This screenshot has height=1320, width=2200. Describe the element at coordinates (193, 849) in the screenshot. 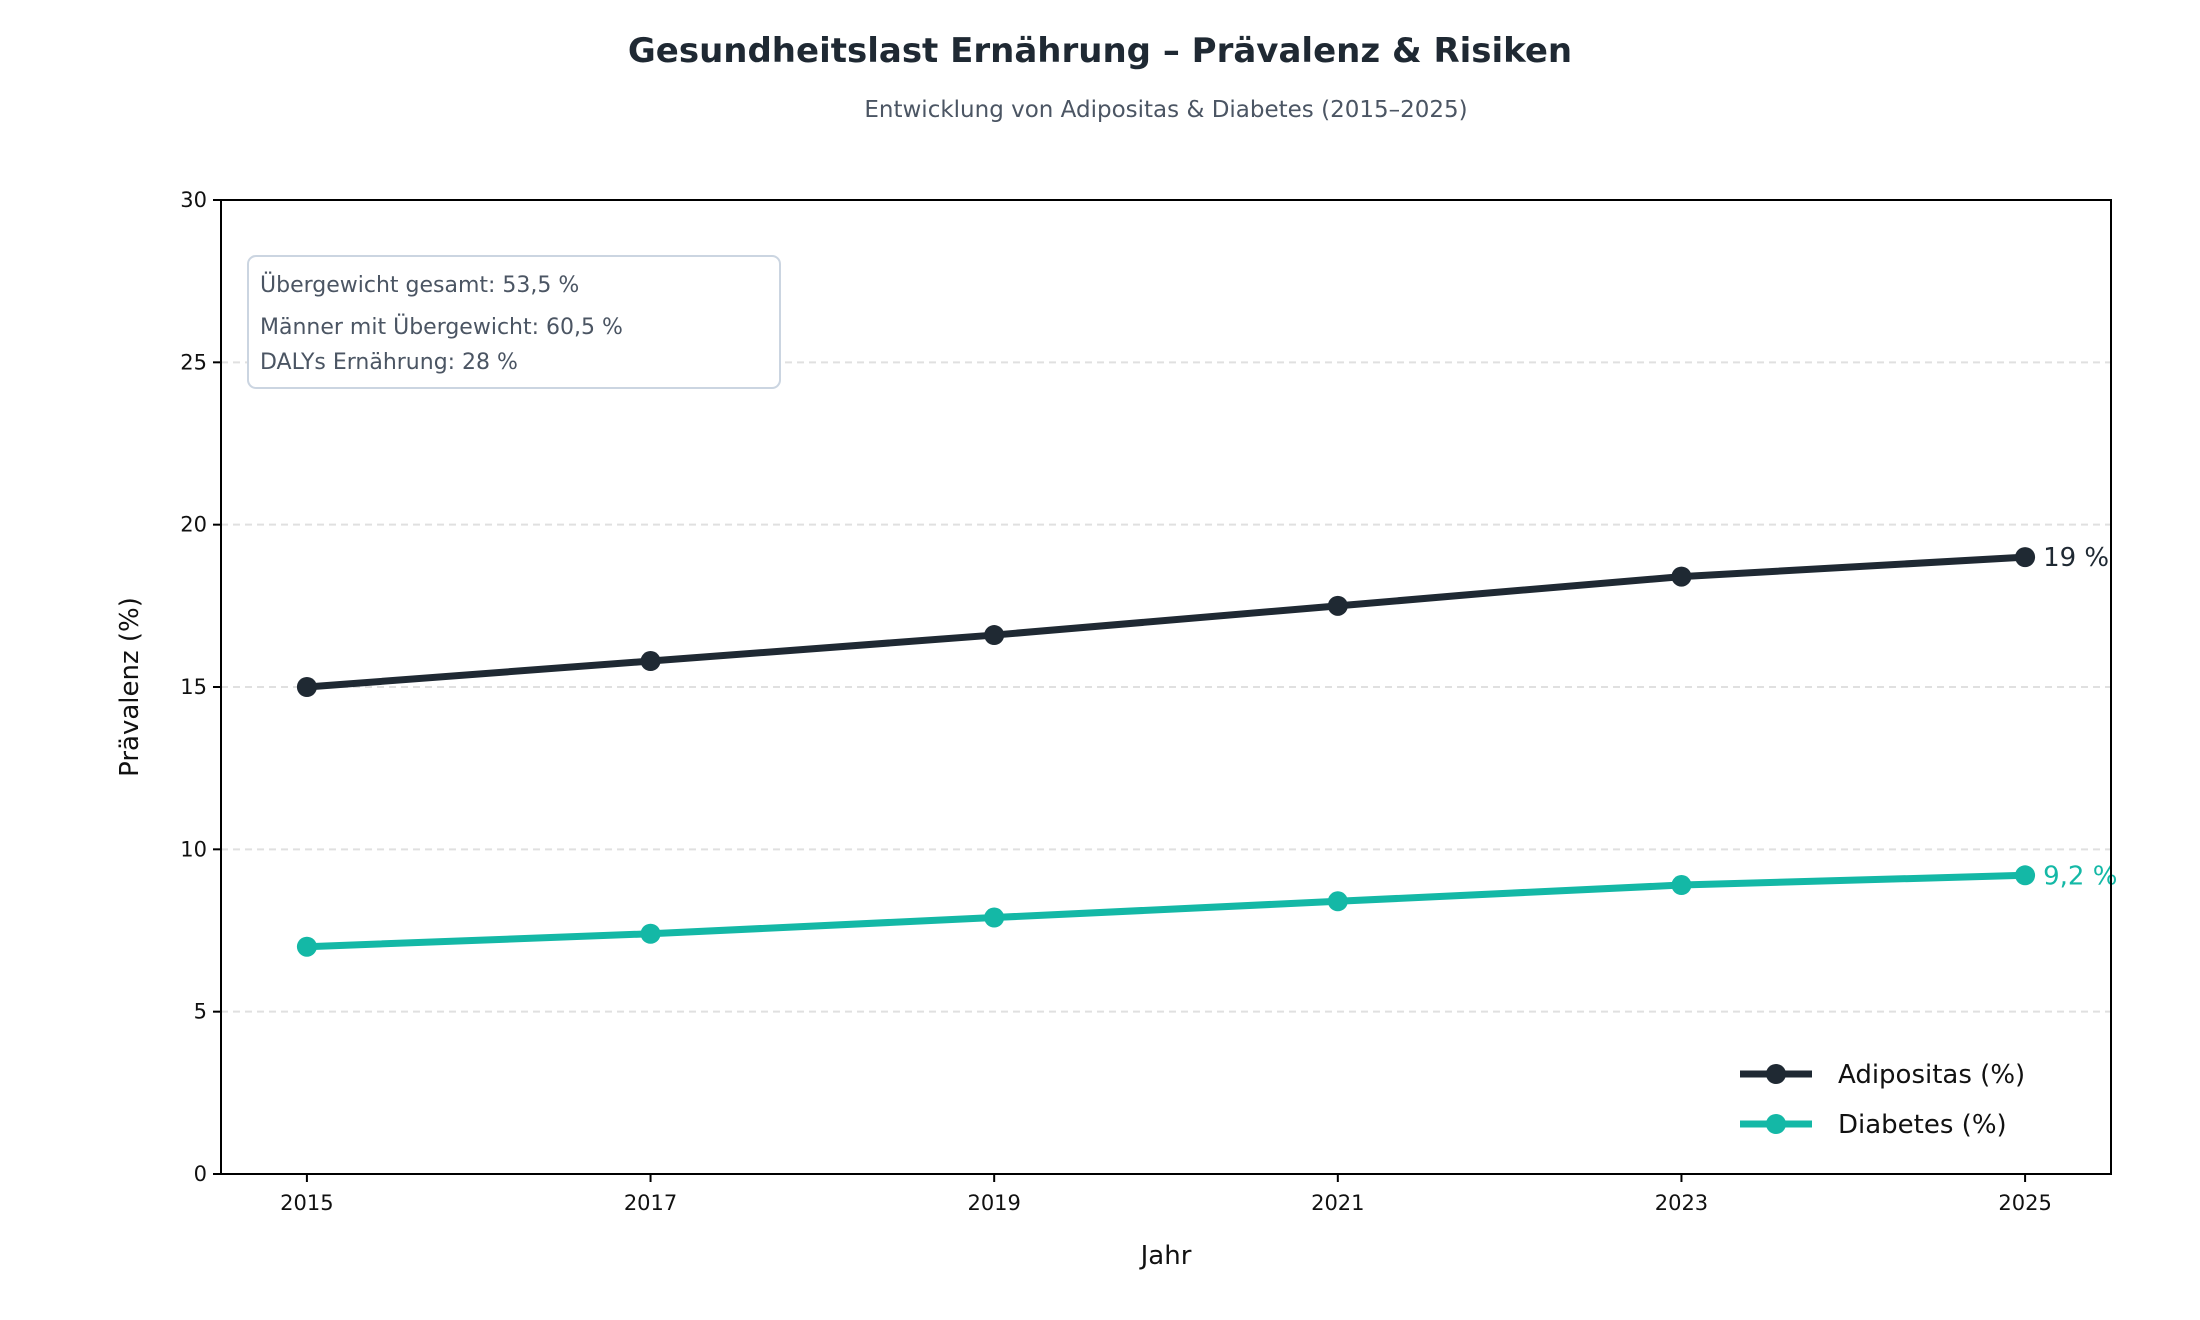

I see `y-tick-label: 10` at that location.